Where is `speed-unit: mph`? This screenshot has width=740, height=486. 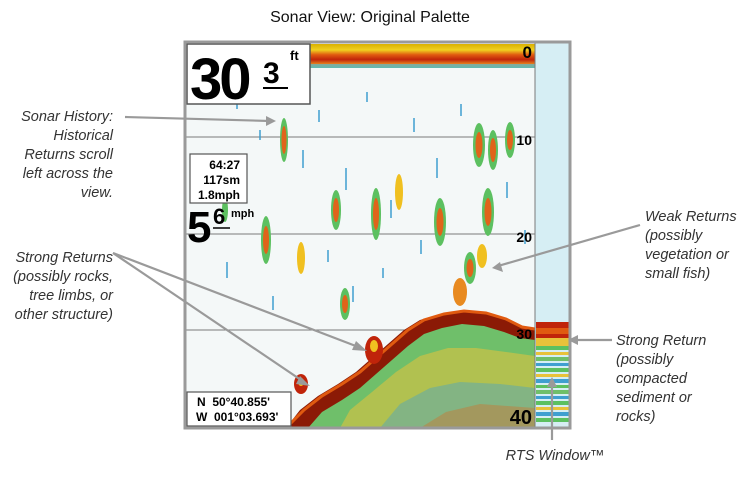 speed-unit: mph is located at coordinates (243, 214).